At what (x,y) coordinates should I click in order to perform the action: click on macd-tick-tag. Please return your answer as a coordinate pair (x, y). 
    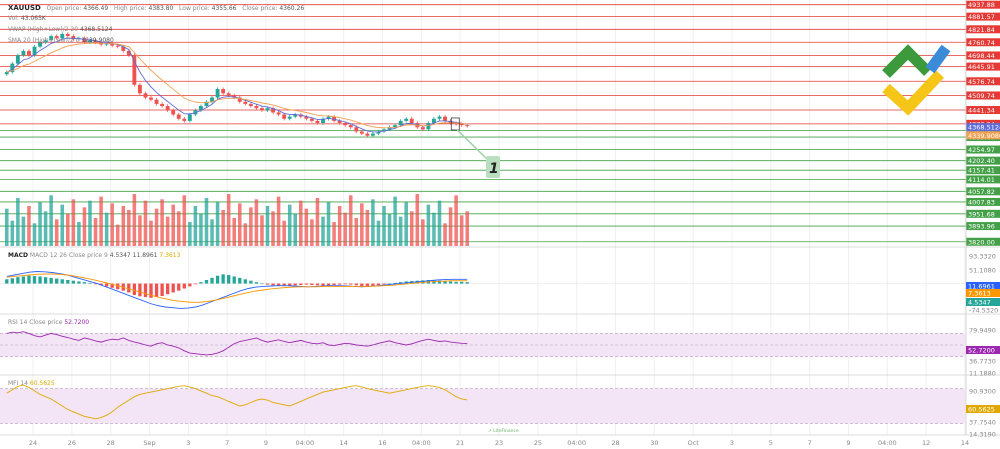
    Looking at the image, I should click on (983, 293).